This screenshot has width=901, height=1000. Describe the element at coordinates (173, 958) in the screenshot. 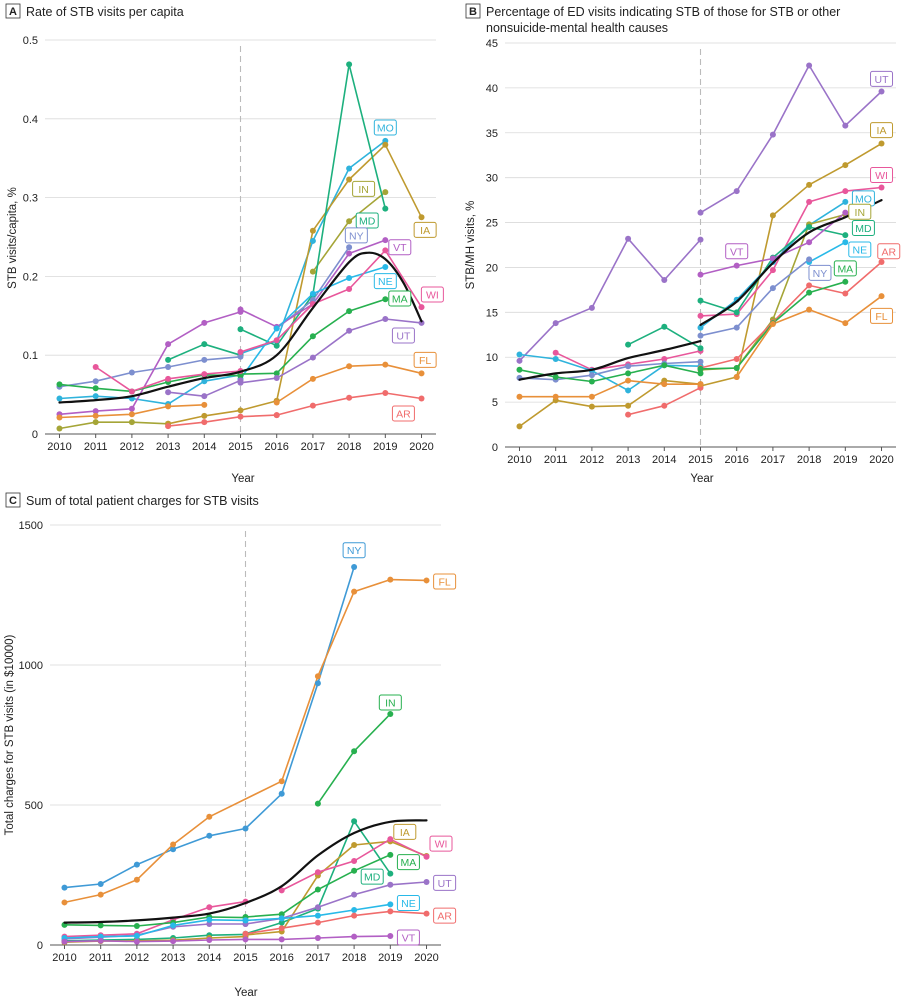

I see `panel-c-xtick-label: 2013` at that location.